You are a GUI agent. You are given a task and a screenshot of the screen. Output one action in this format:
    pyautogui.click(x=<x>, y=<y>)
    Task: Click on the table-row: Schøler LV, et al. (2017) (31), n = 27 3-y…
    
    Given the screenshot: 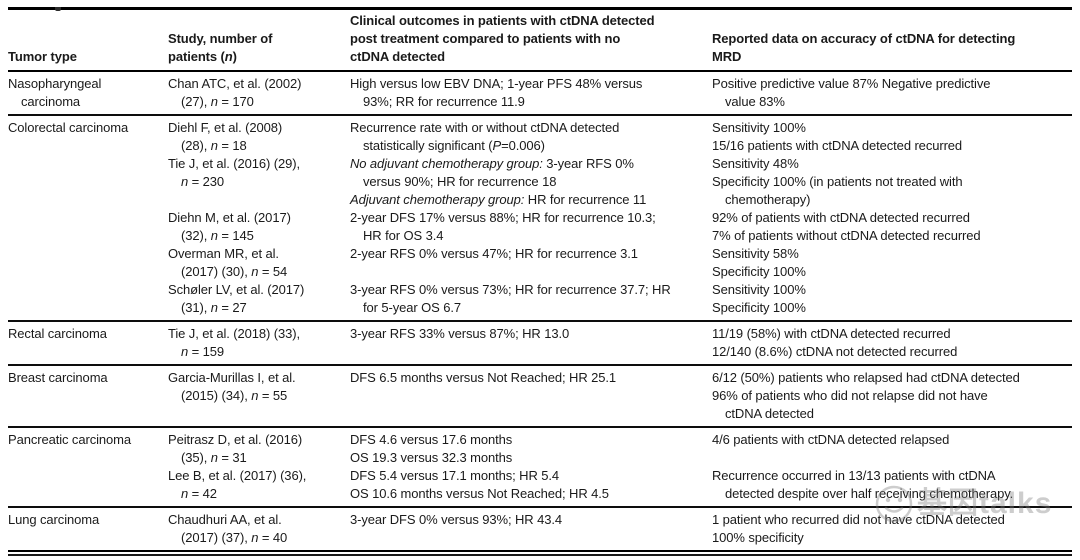 What is the action you would take?
    pyautogui.click(x=540, y=301)
    